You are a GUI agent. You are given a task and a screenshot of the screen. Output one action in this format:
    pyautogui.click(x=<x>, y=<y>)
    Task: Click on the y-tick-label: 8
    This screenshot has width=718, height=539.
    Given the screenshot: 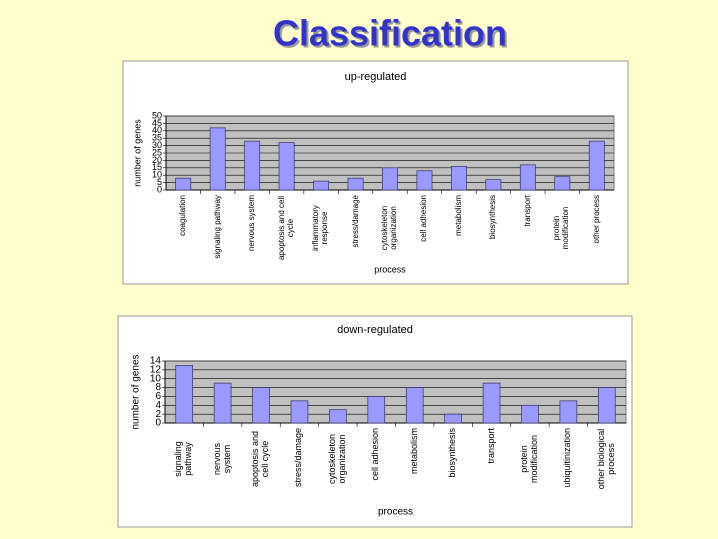 What is the action you would take?
    pyautogui.click(x=158, y=387)
    